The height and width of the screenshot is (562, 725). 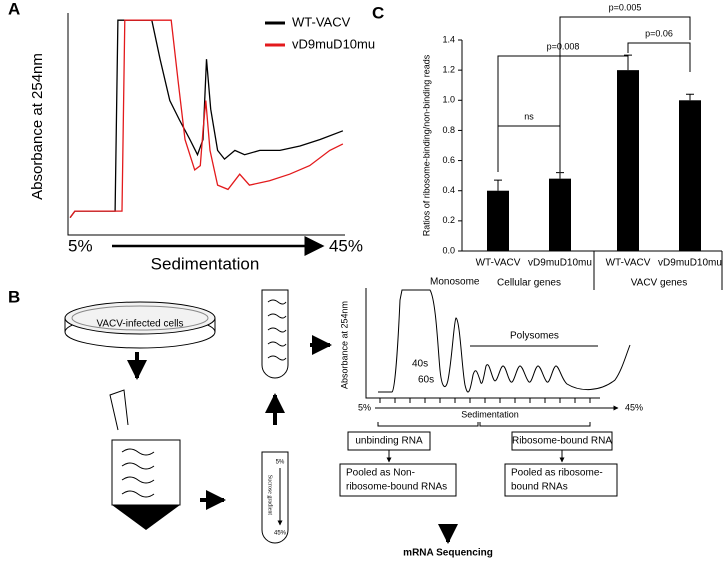 What do you see at coordinates (448, 70) in the screenshot?
I see `y-tick-label: 1.2` at bounding box center [448, 70].